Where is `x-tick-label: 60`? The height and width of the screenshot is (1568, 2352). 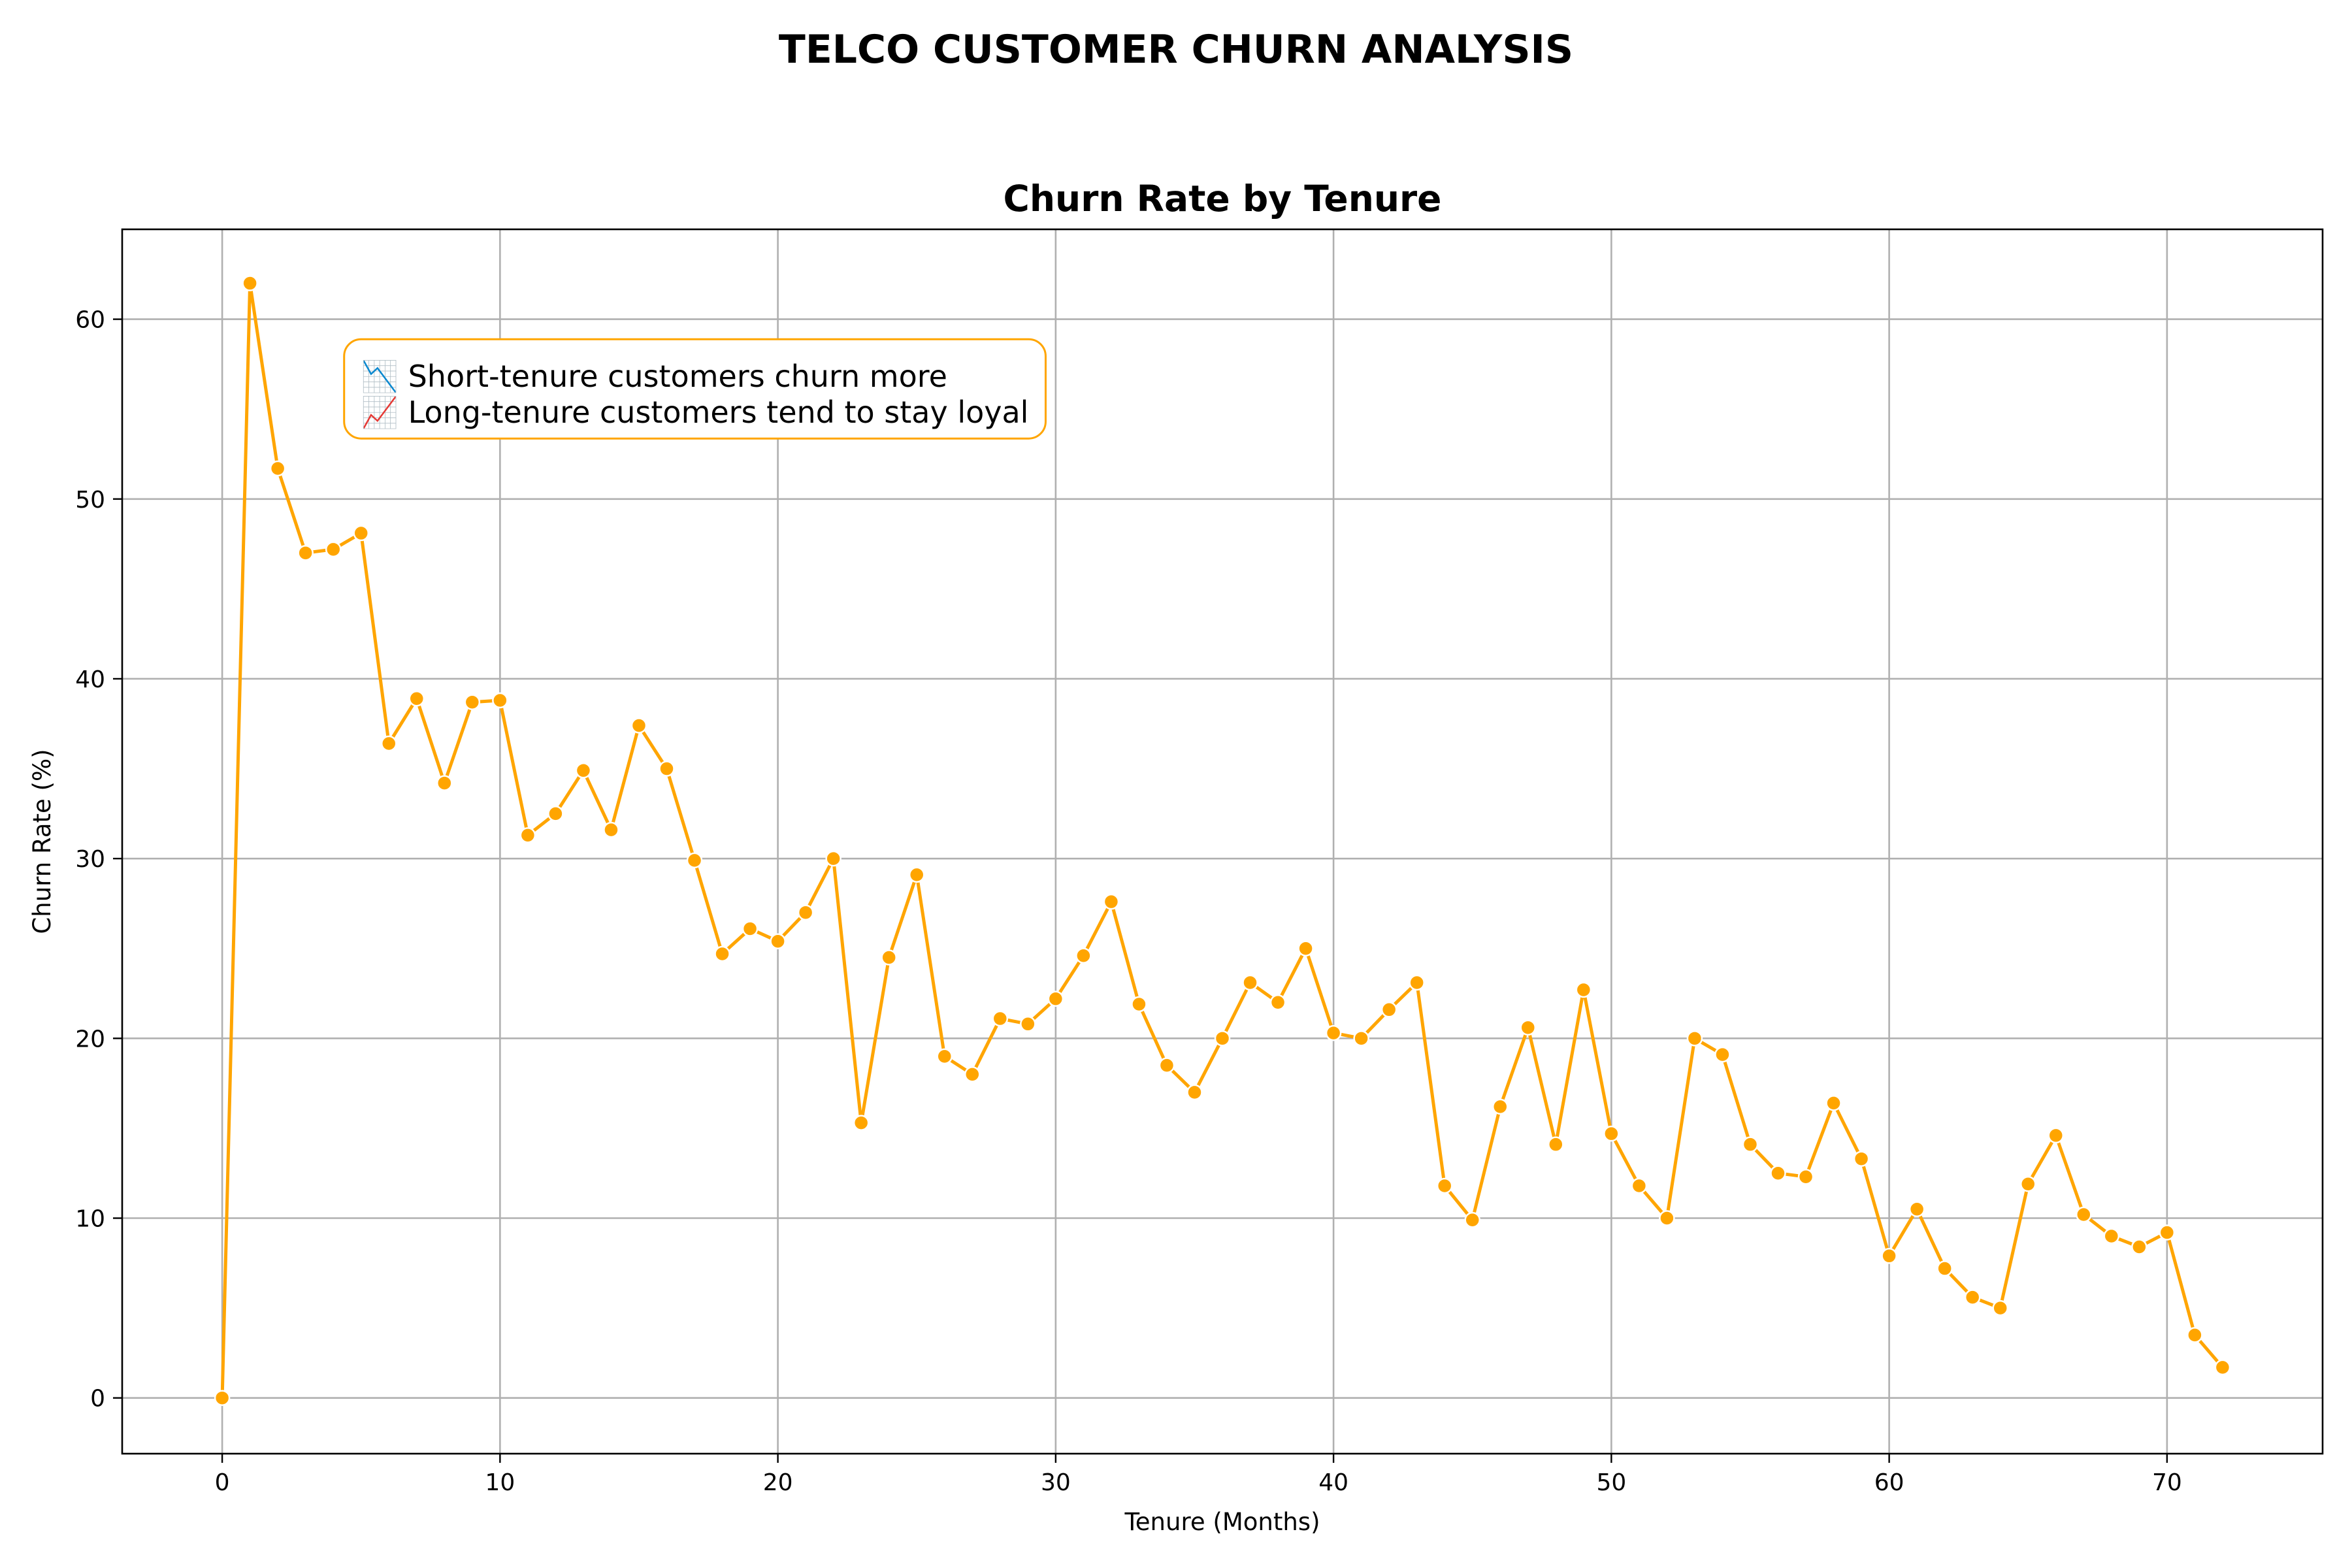
x-tick-label: 60 is located at coordinates (1889, 1482).